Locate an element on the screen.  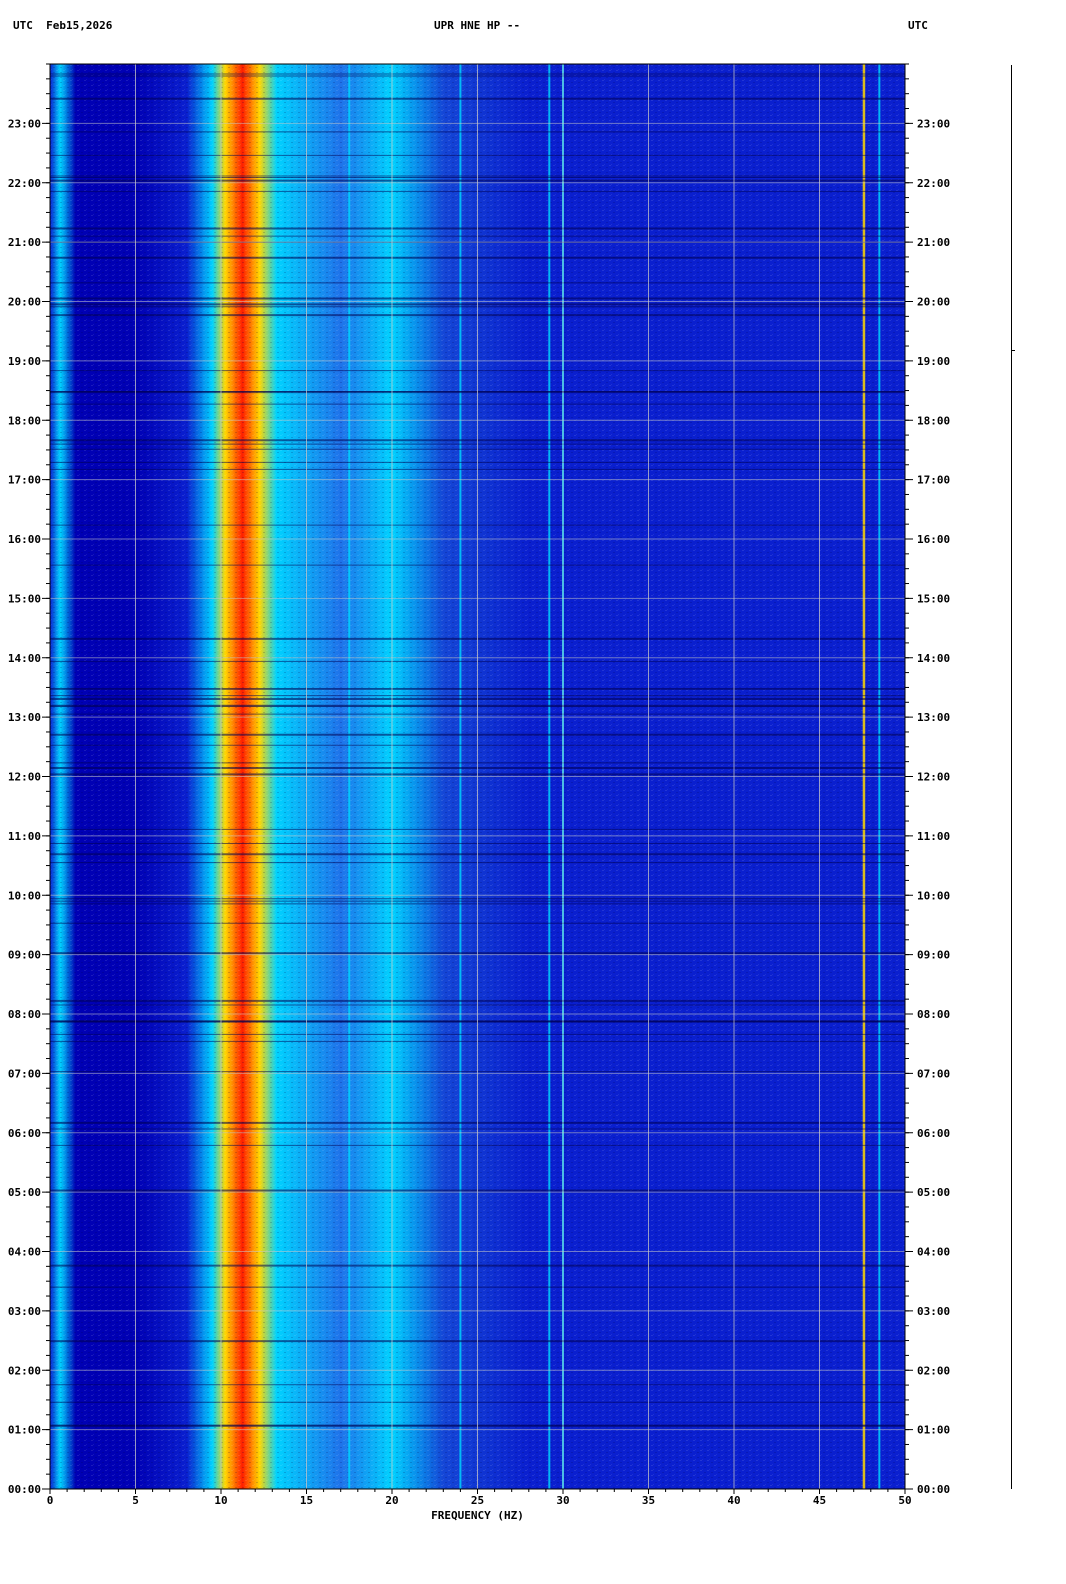
y-tick-label-right: 04:00 is located at coordinates (933, 1252).